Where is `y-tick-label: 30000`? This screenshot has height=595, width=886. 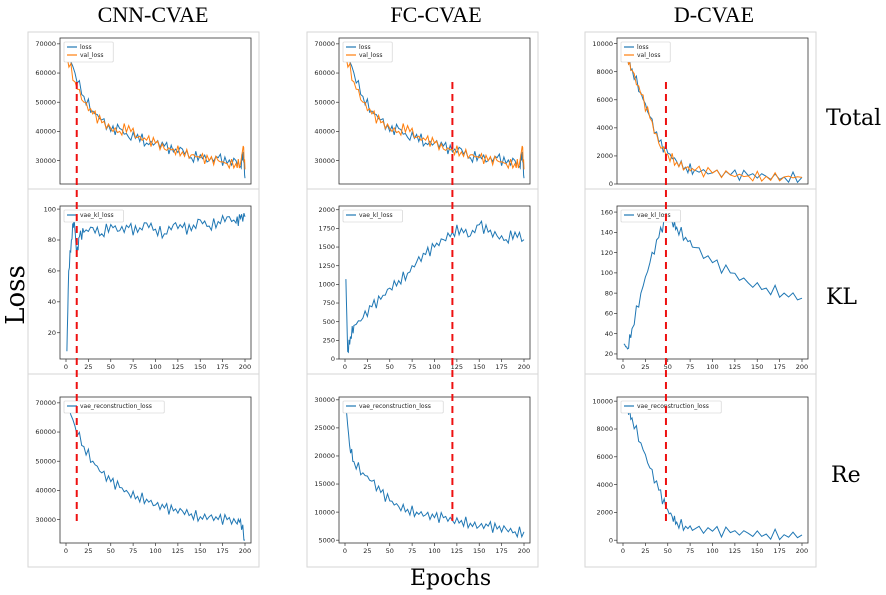
y-tick-label: 30000 is located at coordinates (45, 520).